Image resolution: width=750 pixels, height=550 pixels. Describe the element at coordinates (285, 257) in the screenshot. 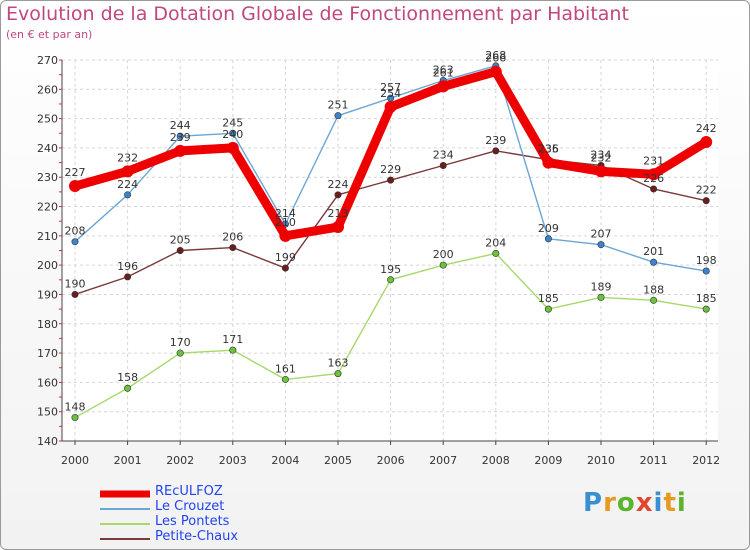

I see `data-label: 199` at that location.